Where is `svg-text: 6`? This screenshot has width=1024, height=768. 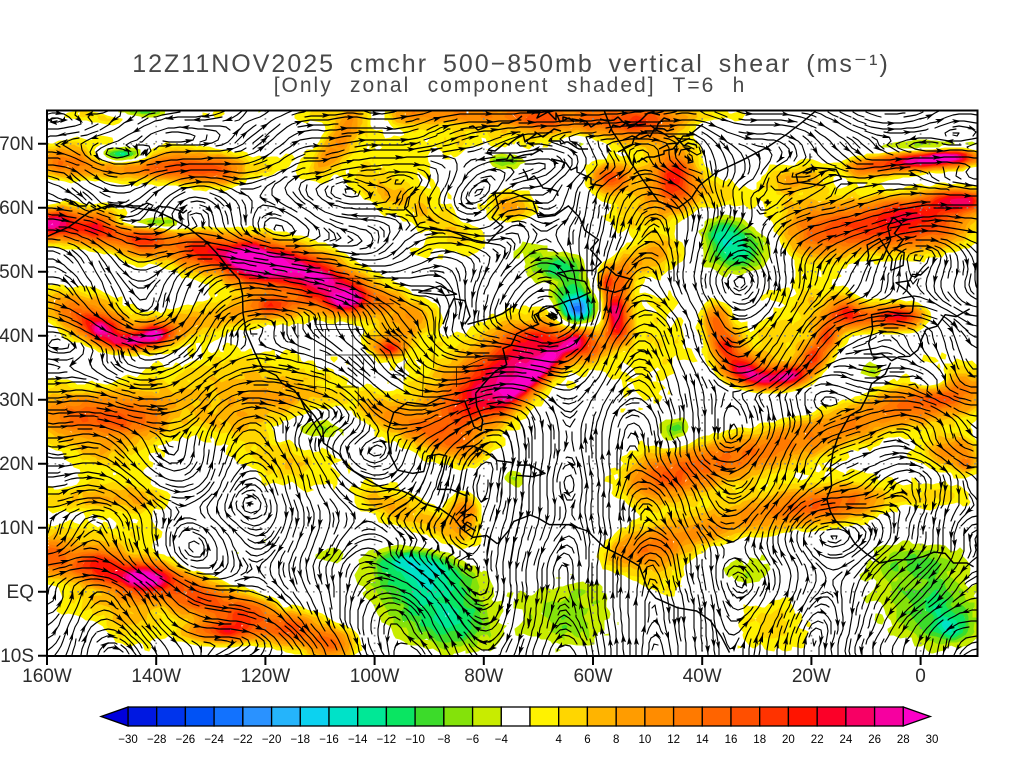
svg-text: 6 is located at coordinates (587, 740).